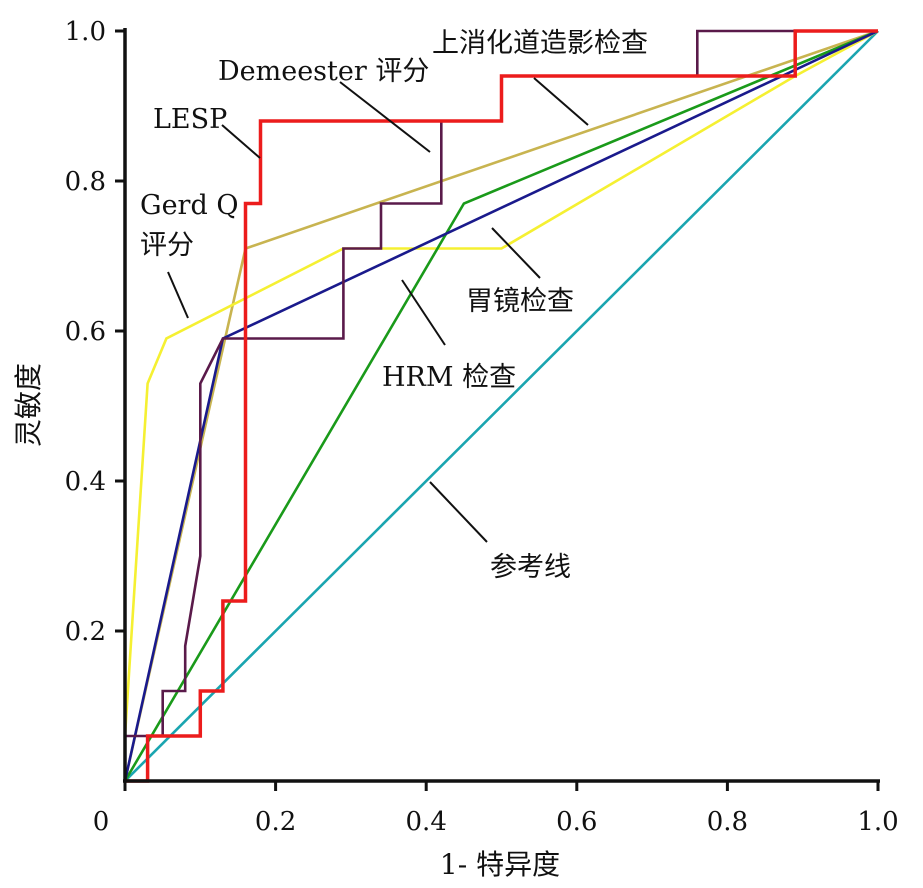 This screenshot has height=888, width=923. What do you see at coordinates (241, 141) in the screenshot?
I see `leader-line-lesp` at bounding box center [241, 141].